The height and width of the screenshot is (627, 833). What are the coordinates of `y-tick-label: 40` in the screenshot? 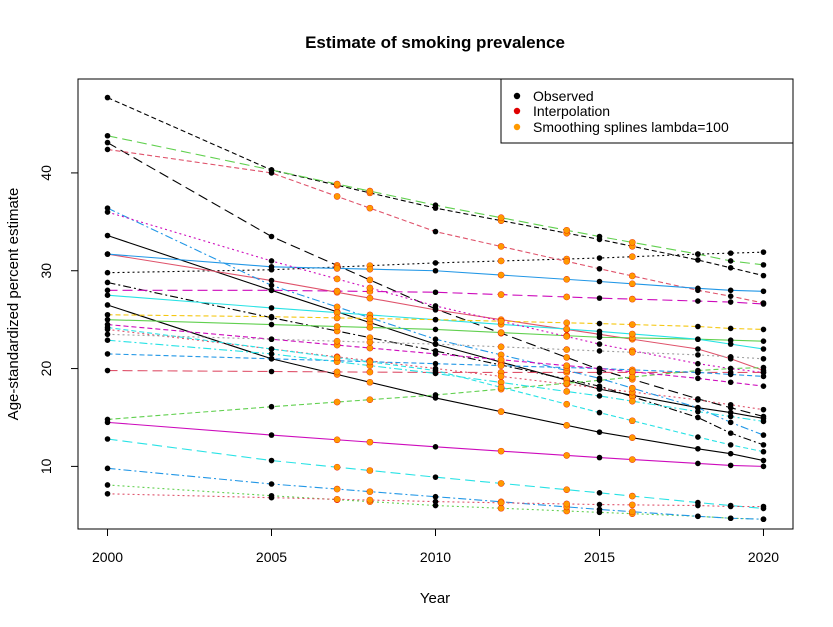 It's located at (46, 173).